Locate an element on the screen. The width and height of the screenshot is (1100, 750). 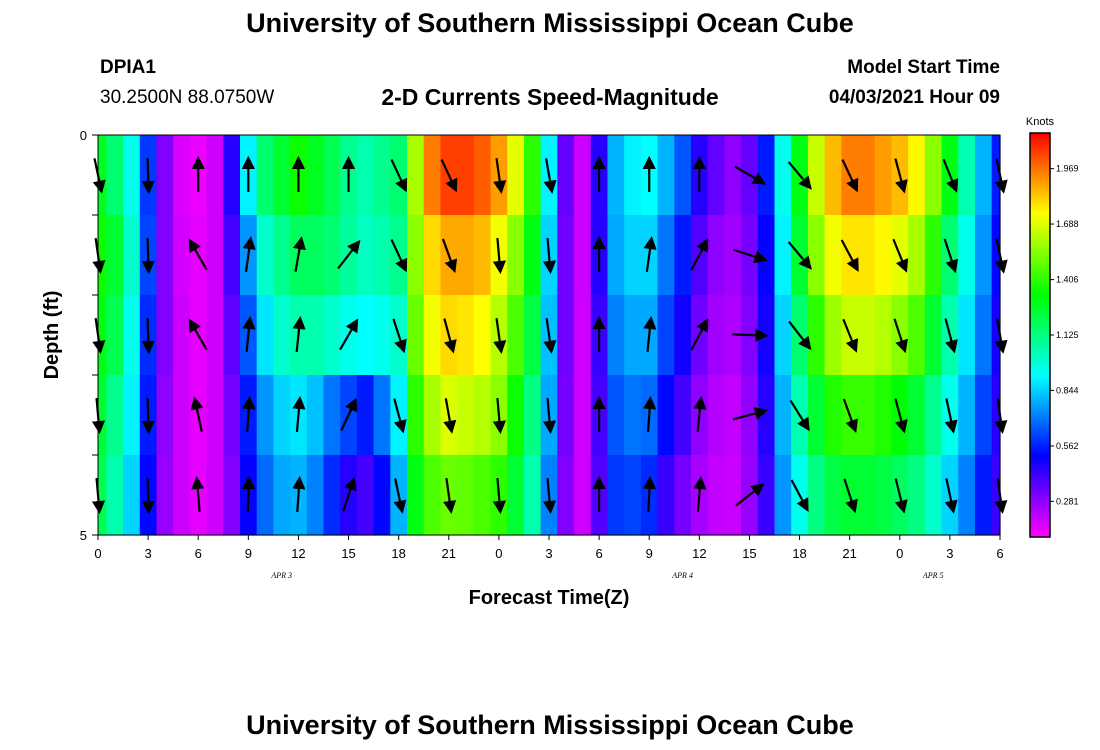
colorbar-tick-label: 1.688 is located at coordinates (1067, 224).